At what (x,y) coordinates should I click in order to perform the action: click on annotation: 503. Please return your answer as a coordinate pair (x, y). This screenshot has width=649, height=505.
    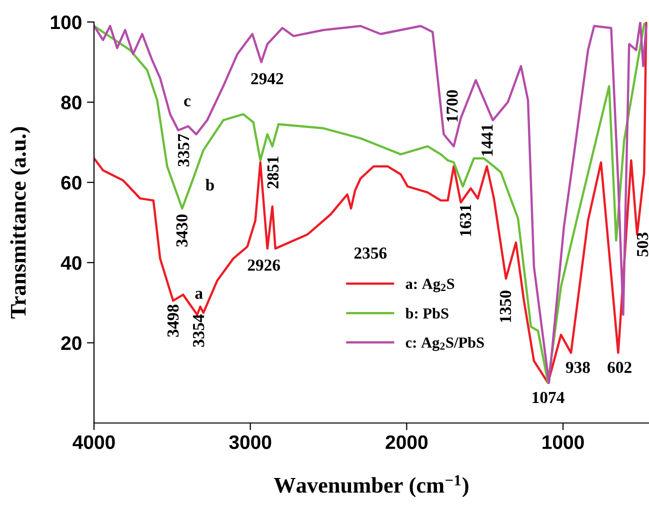
    Looking at the image, I should click on (642, 244).